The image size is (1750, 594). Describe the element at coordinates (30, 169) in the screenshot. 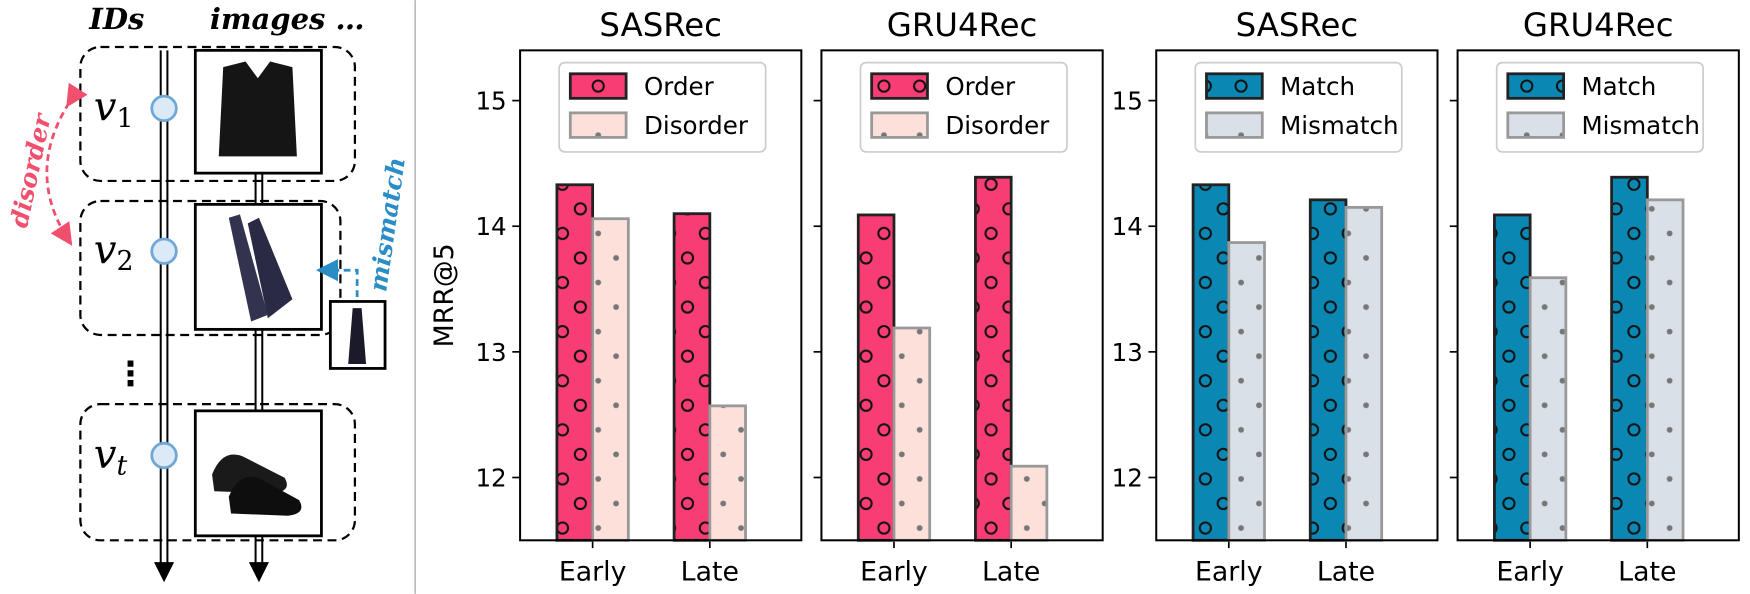

I see `annotation: disorder` at that location.